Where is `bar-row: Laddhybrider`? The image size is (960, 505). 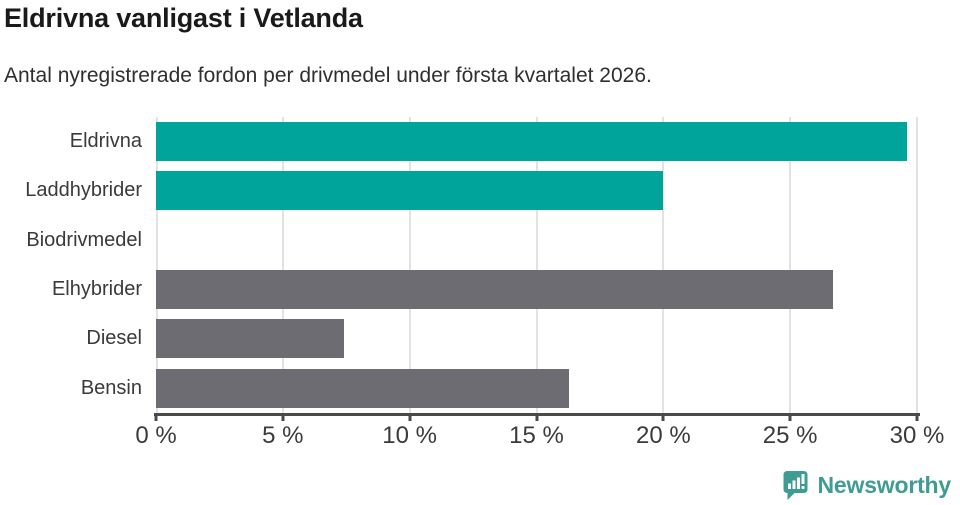 bar-row: Laddhybrider is located at coordinates (458, 190).